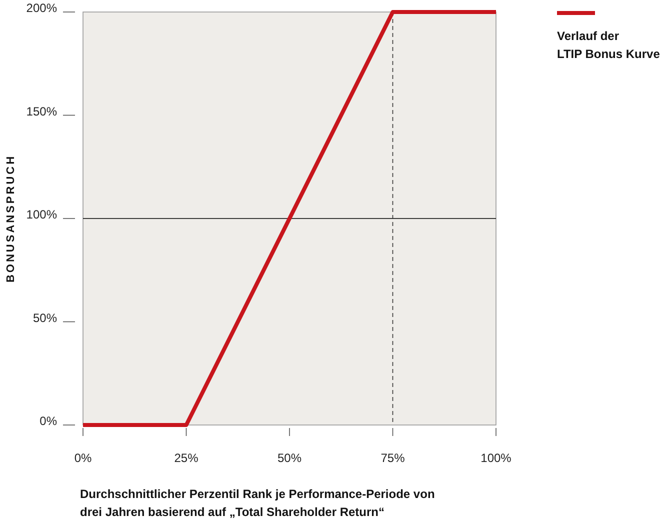 The height and width of the screenshot is (521, 661). Describe the element at coordinates (42, 8) in the screenshot. I see `y-tick-label: 200%` at that location.